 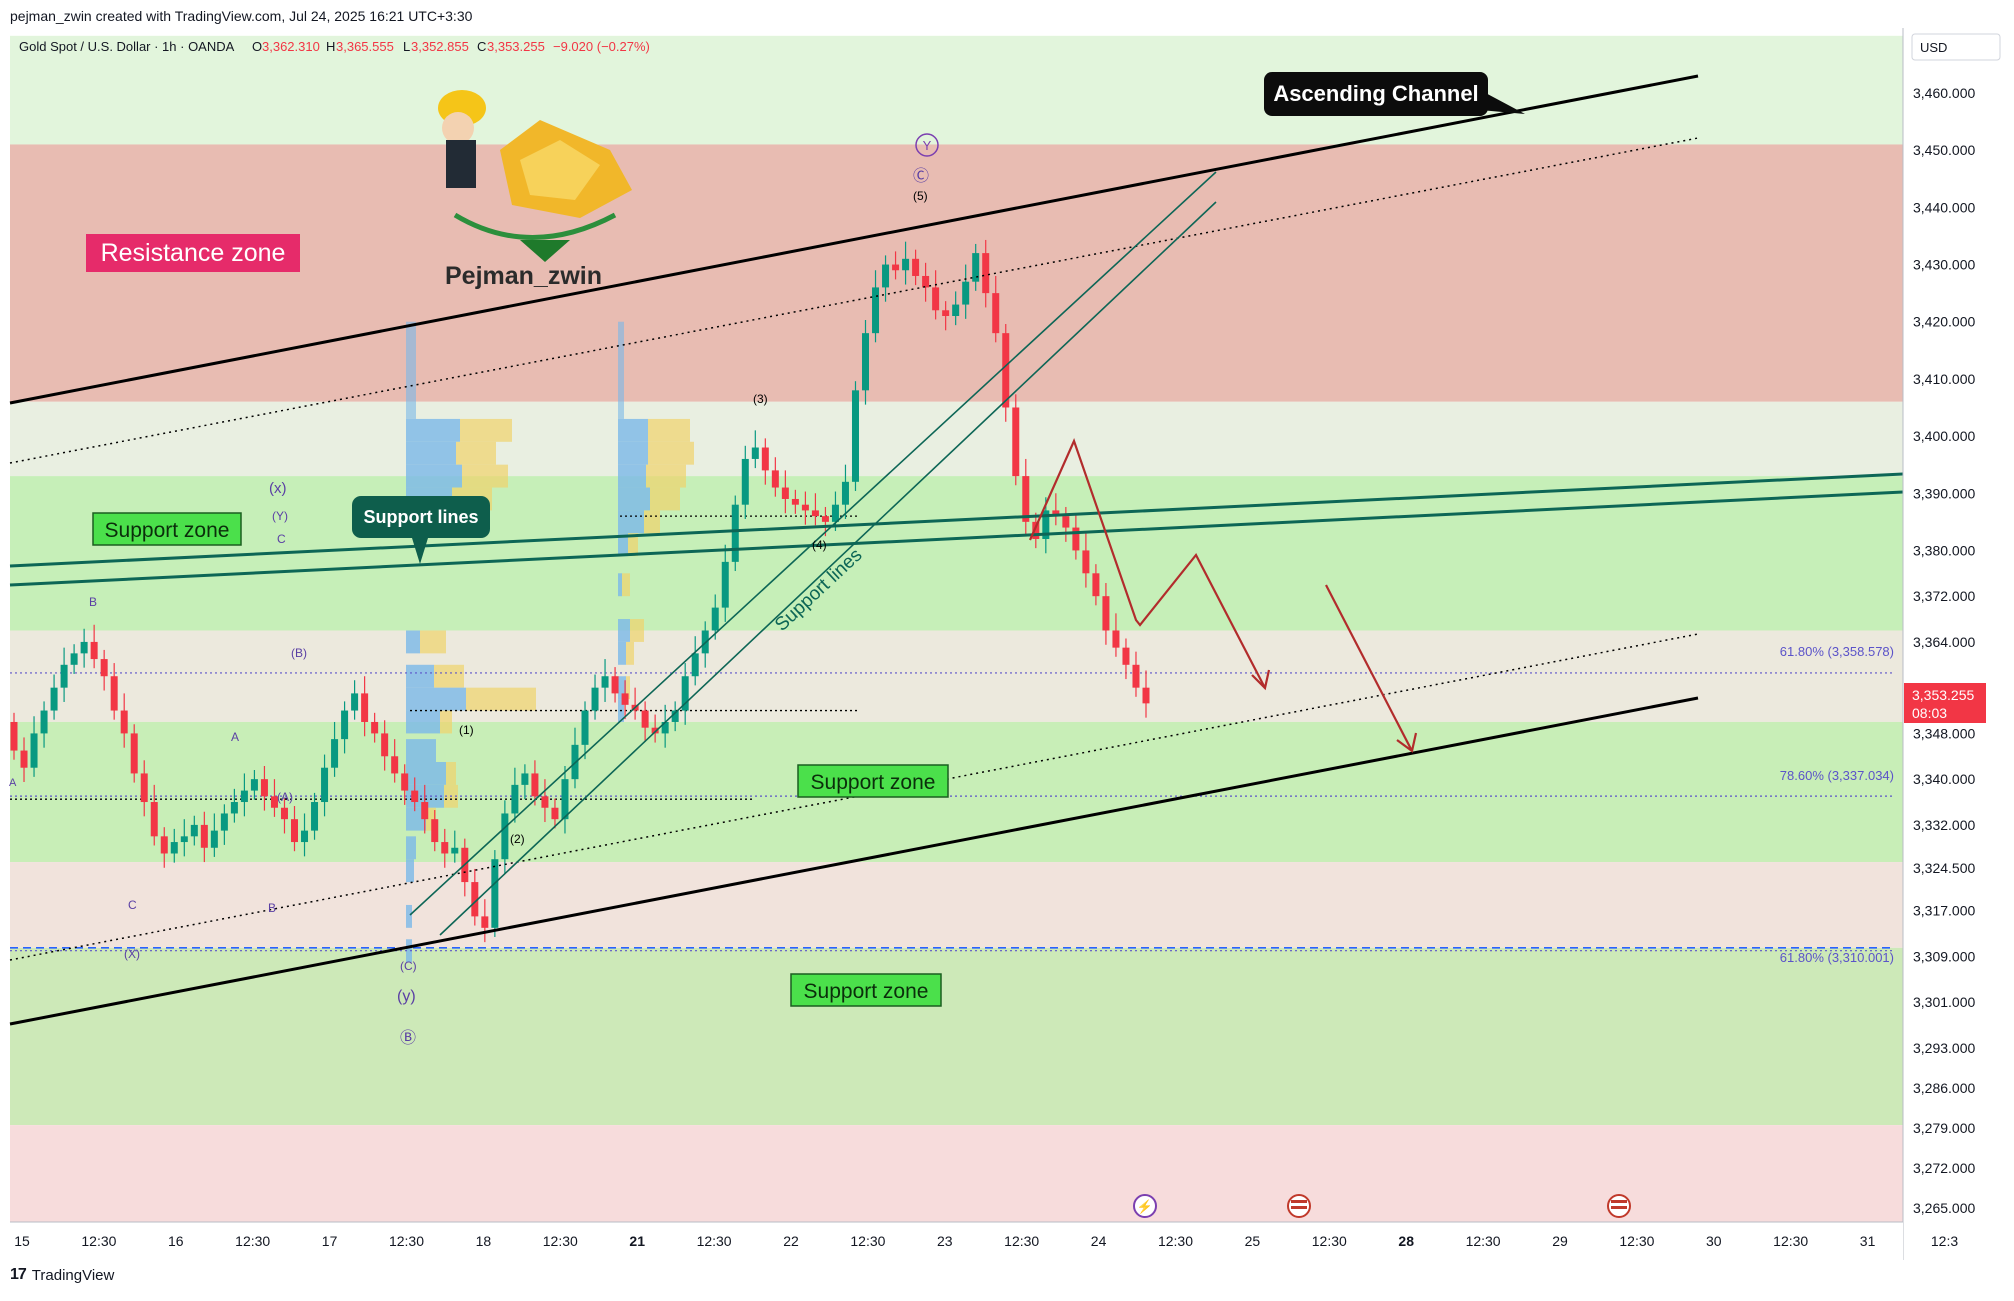 I want to click on c-value: 3,353.255, so click(x=516, y=46).